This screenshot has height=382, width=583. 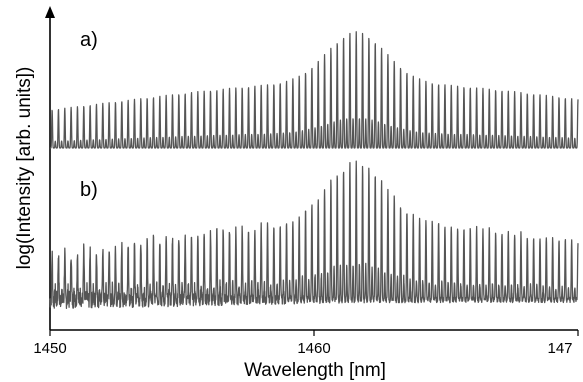 What do you see at coordinates (50, 12) in the screenshot?
I see `y-axis-arrowhead` at bounding box center [50, 12].